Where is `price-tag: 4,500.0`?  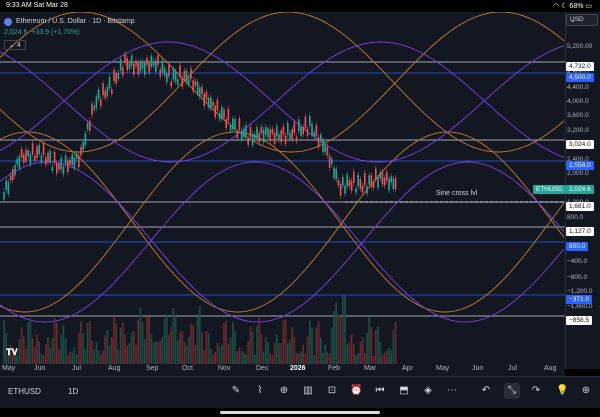 price-tag: 4,500.0 is located at coordinates (580, 77).